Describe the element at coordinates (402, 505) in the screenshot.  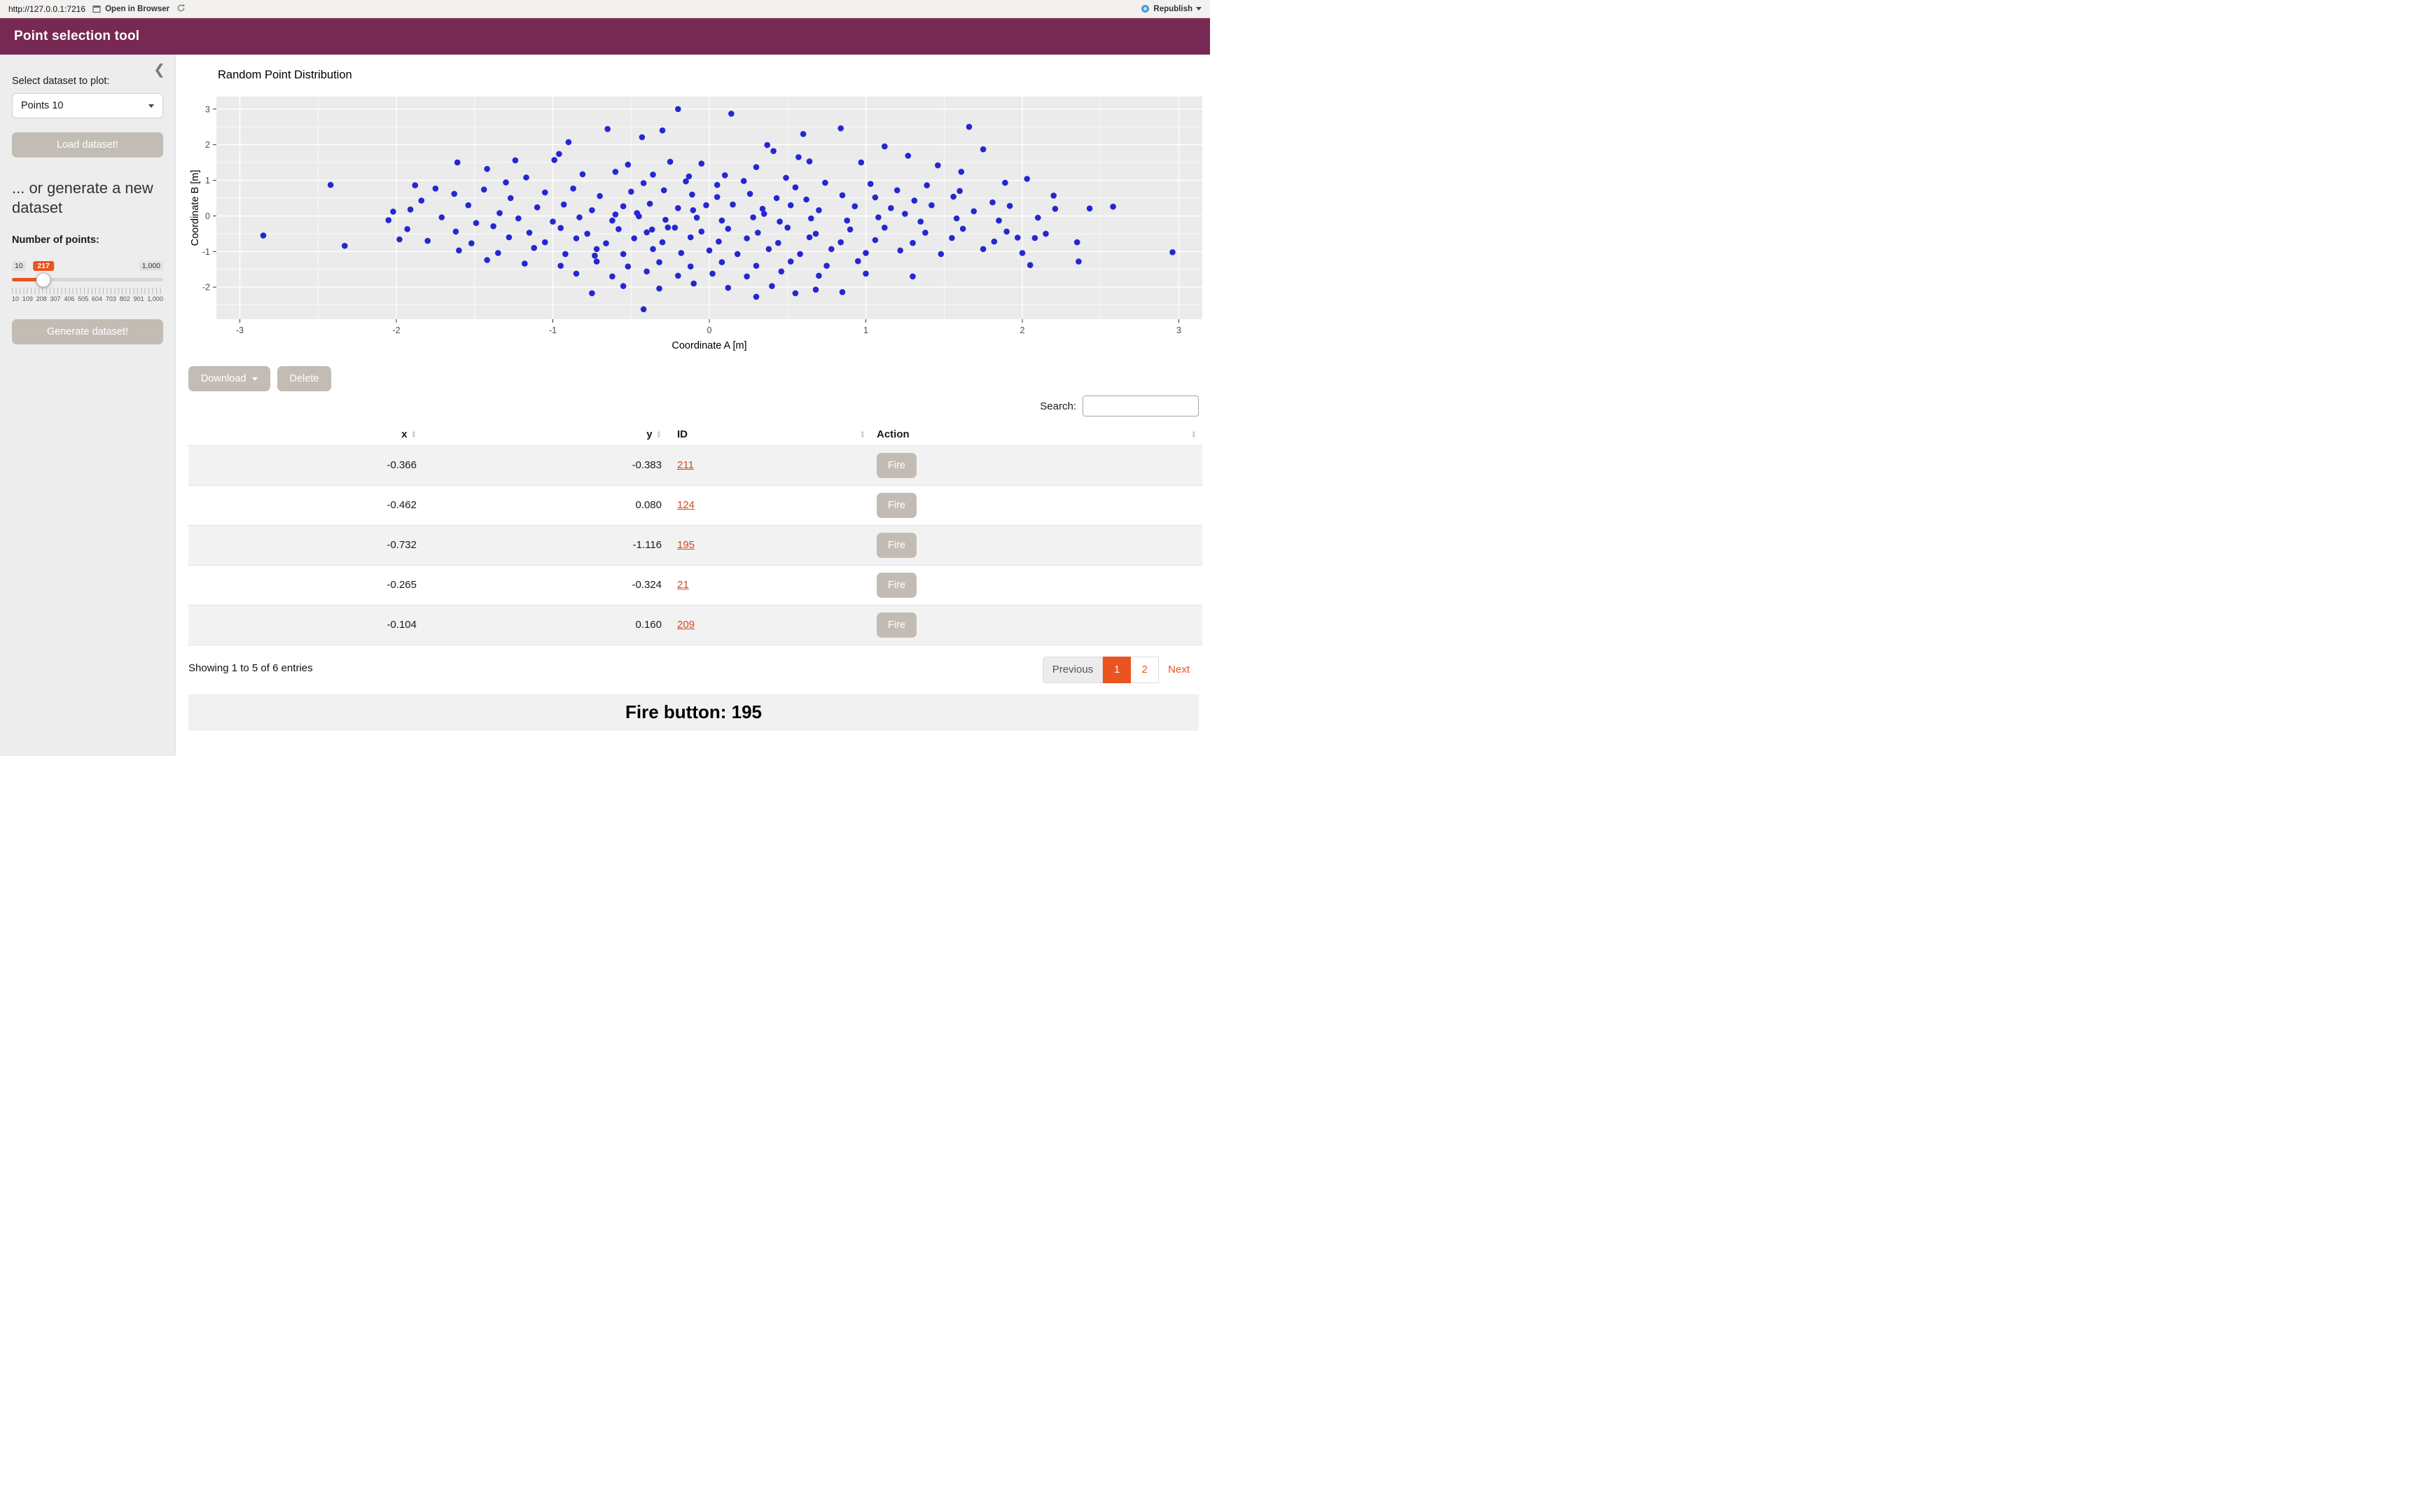
I see `cell-x: -0.462` at that location.